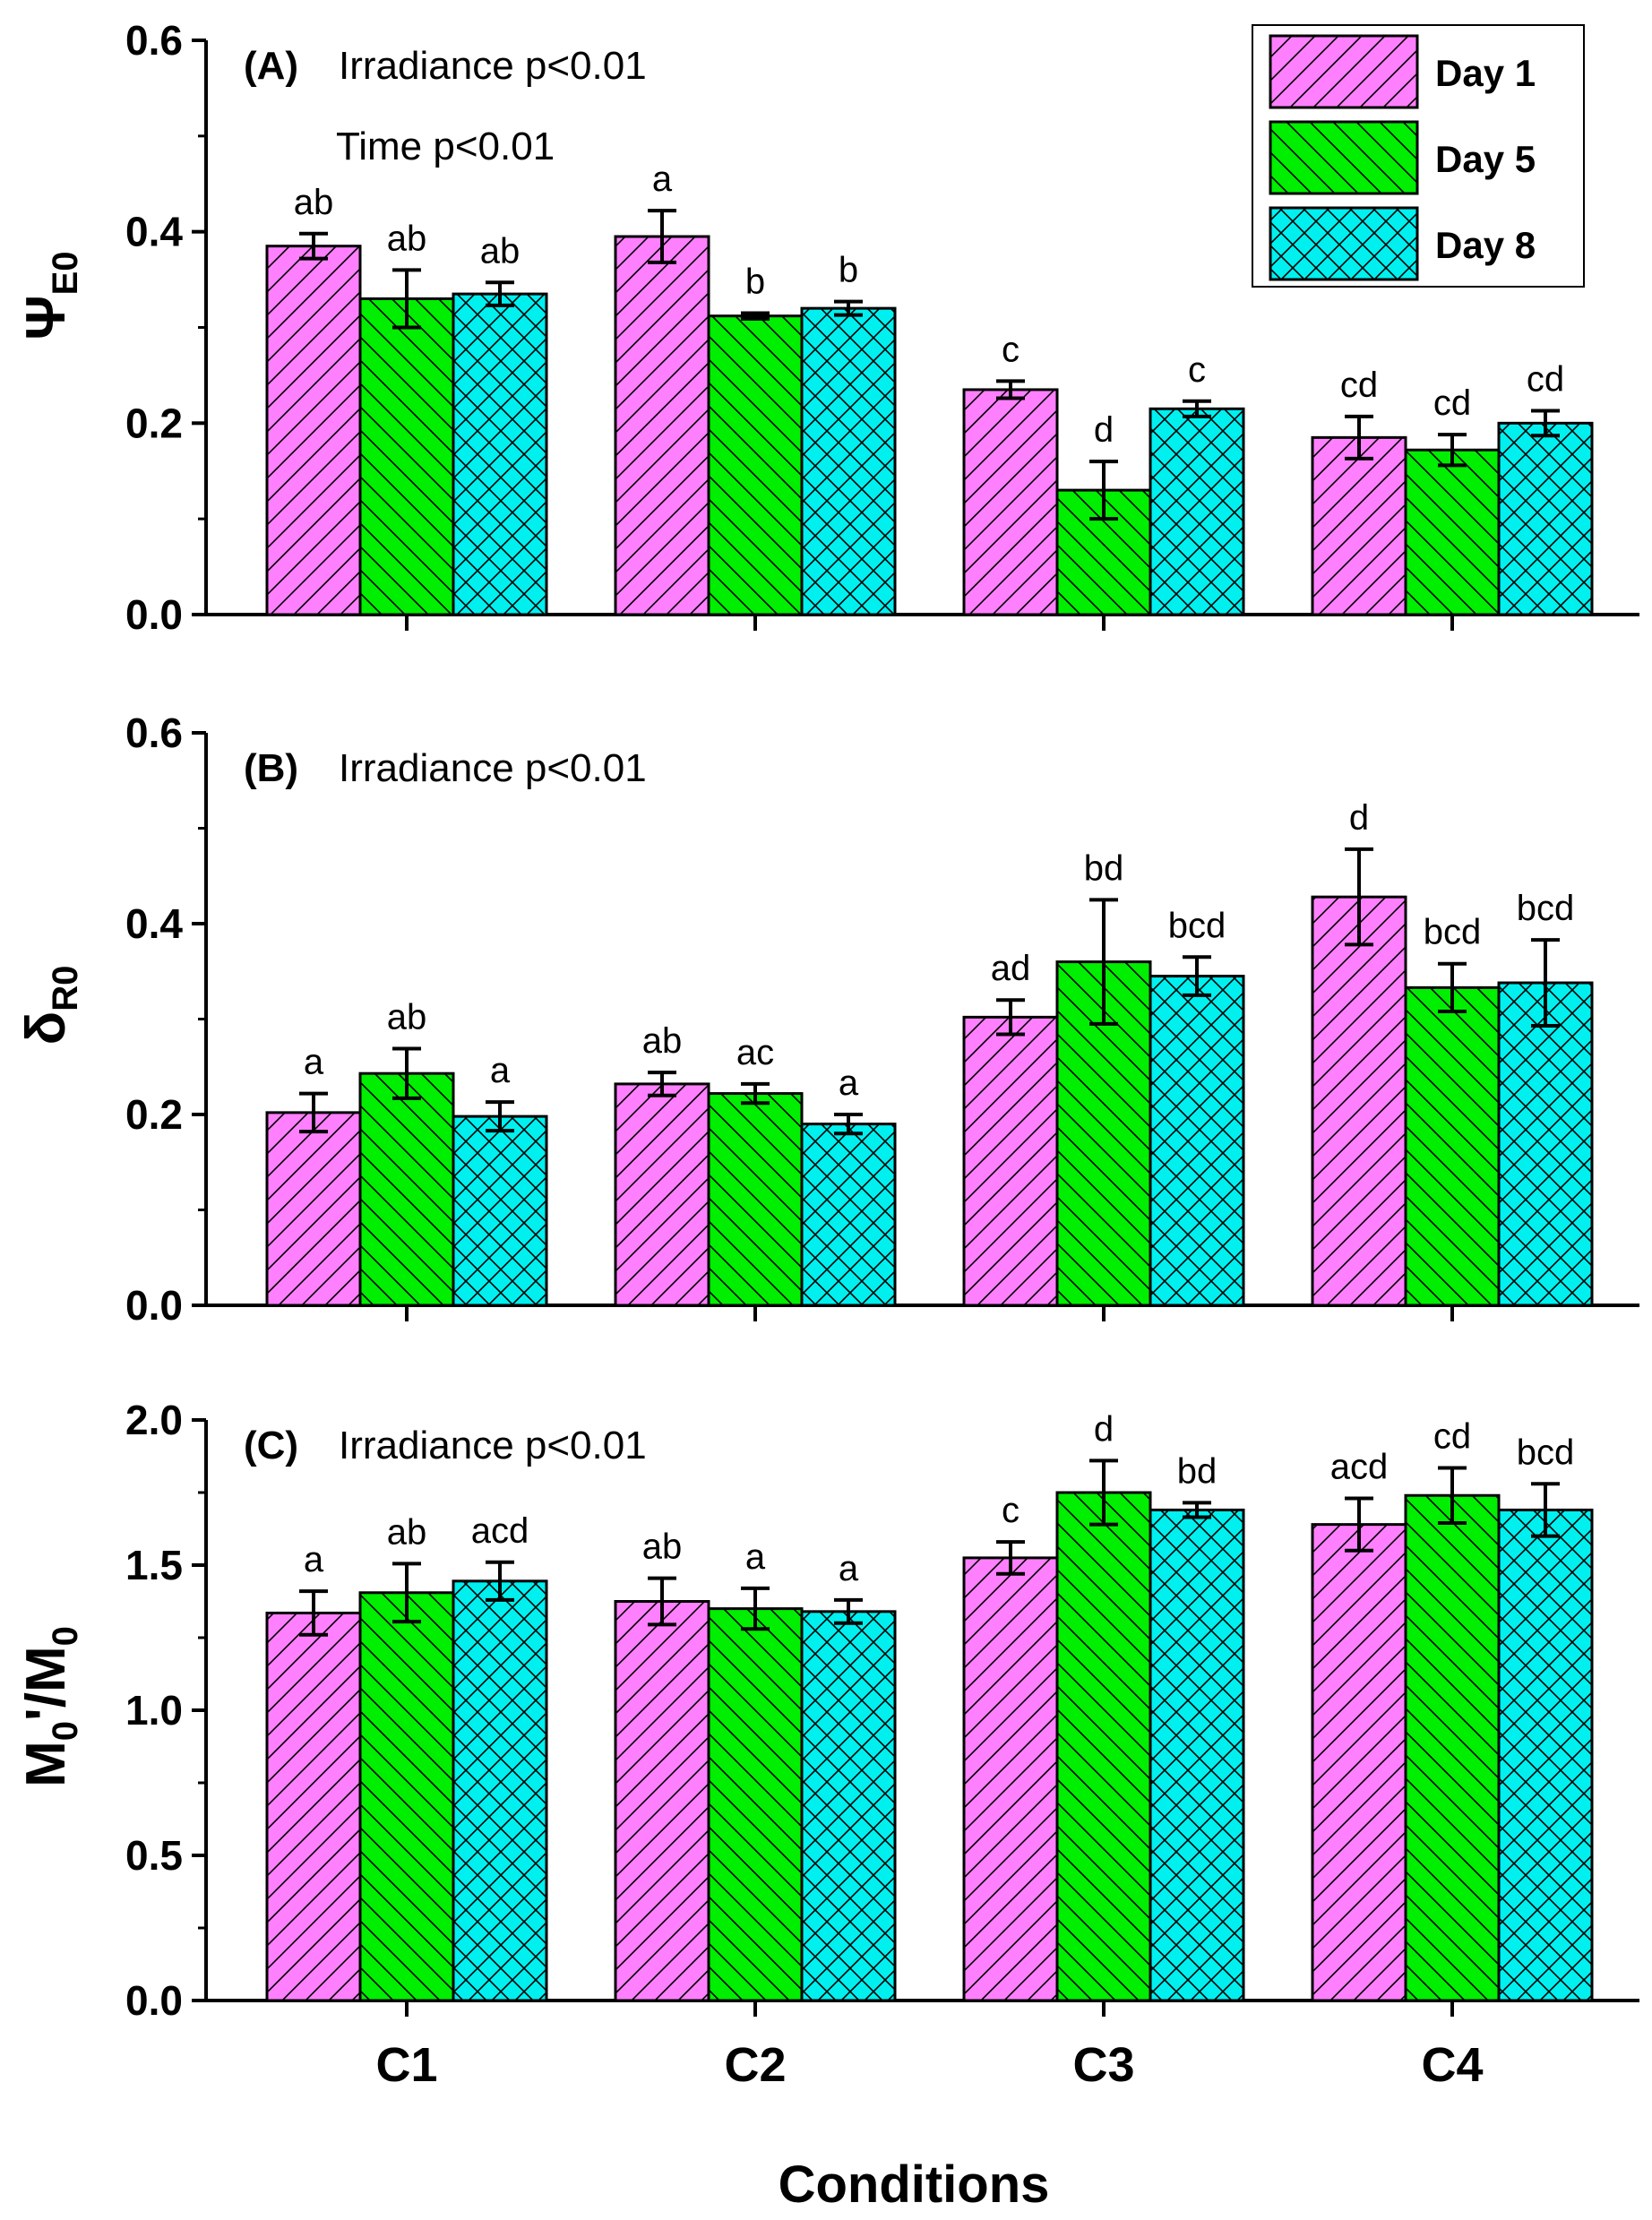 The image size is (1652, 2220). I want to click on panel-a-y-axis-symbol: Ψ, so click(46, 317).